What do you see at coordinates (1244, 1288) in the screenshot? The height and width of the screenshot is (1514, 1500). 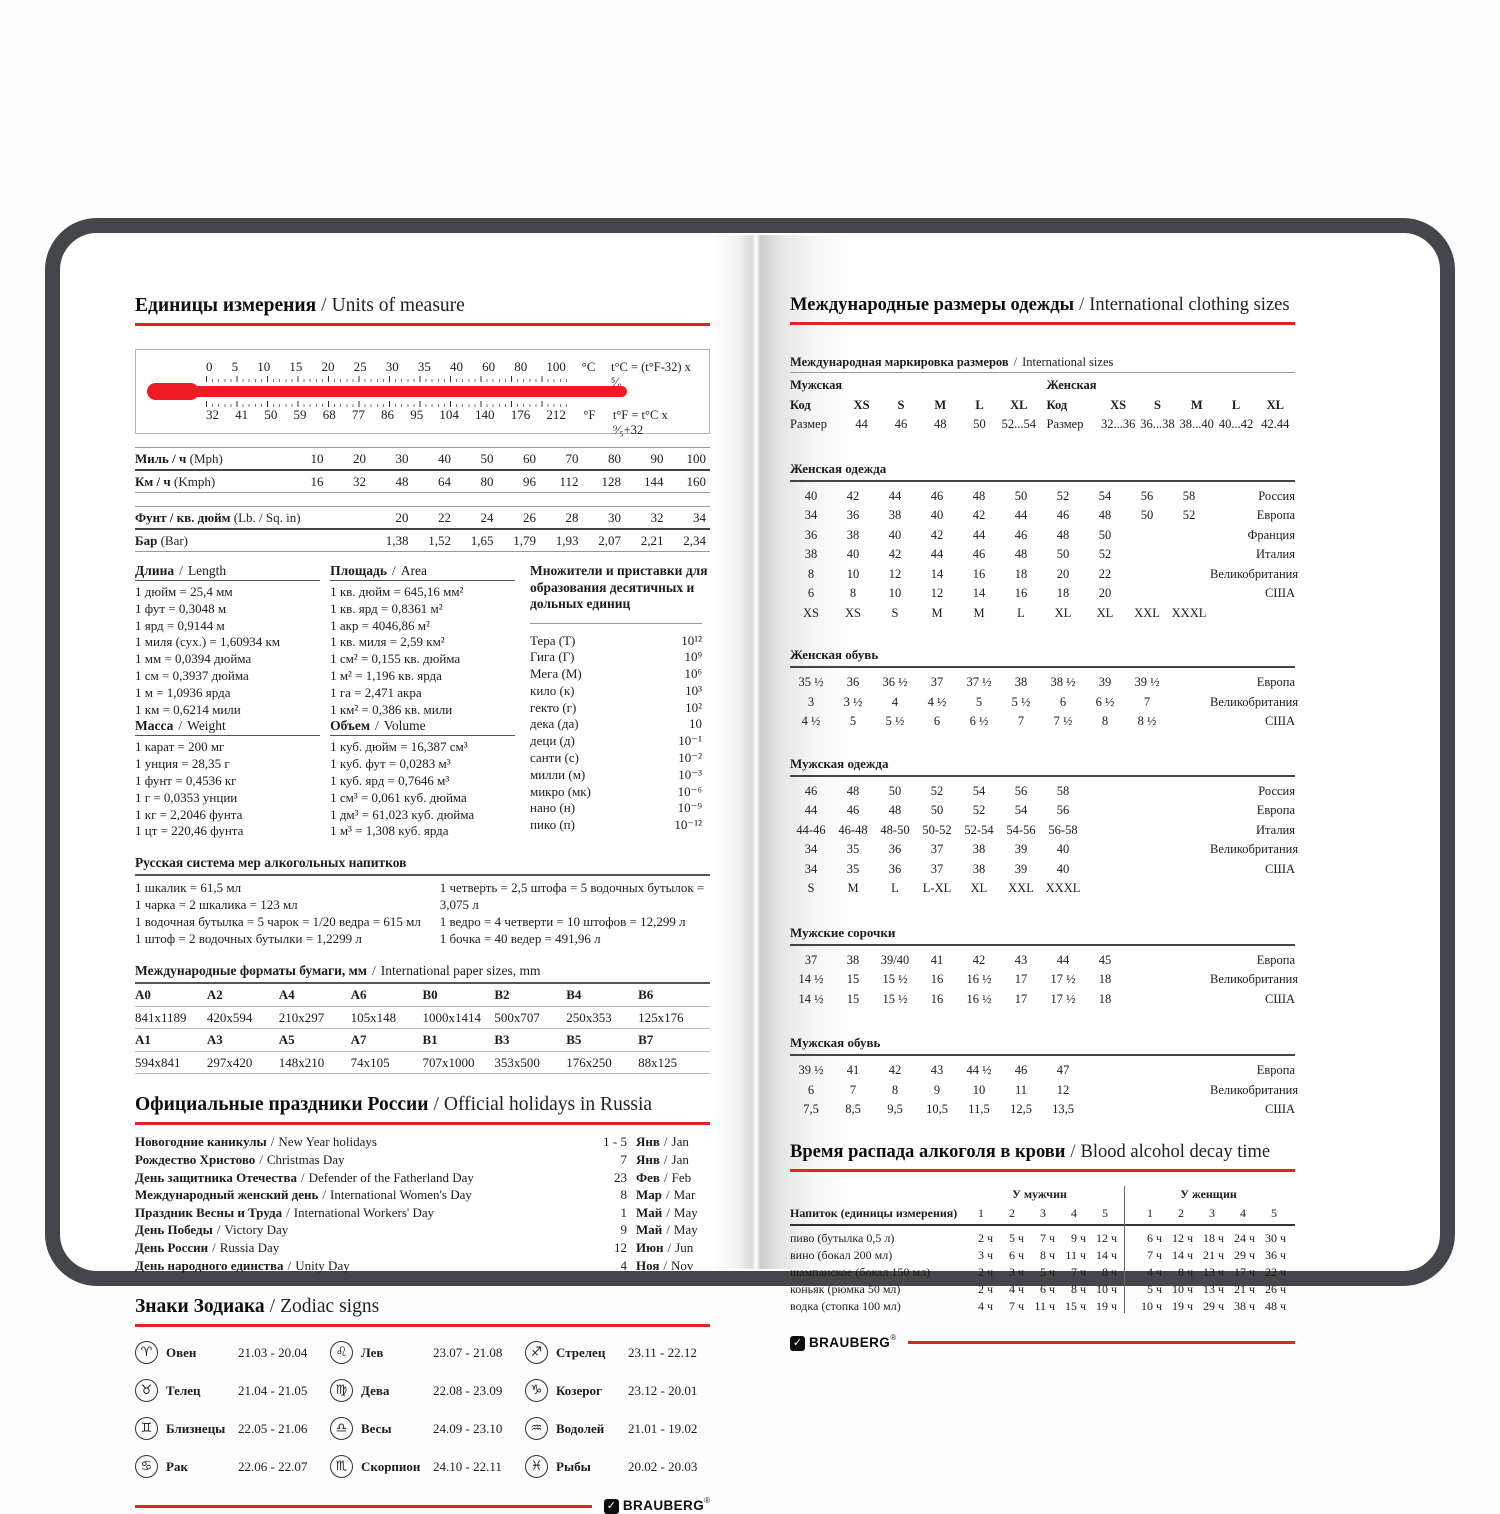 I see `blood-value-women: 21 ч` at bounding box center [1244, 1288].